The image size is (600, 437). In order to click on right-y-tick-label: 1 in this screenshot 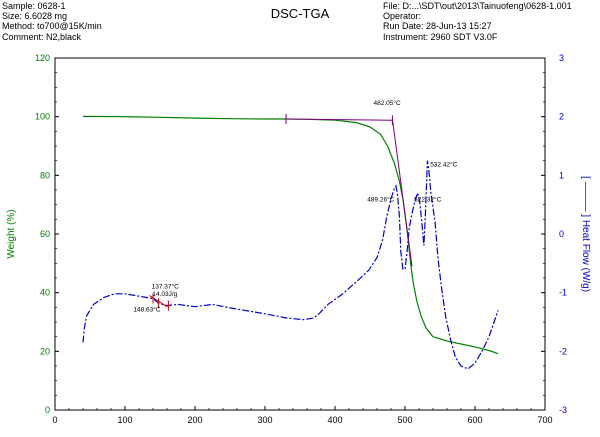, I will do `click(561, 175)`.